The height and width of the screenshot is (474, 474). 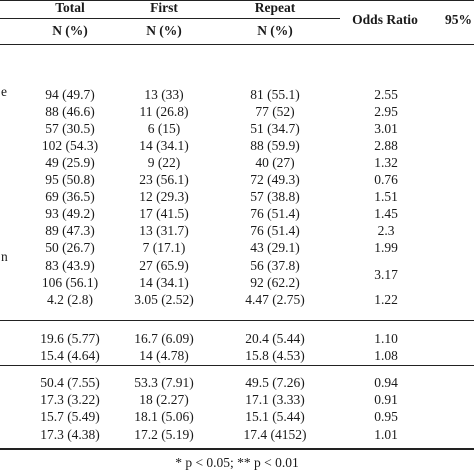 What do you see at coordinates (275, 400) in the screenshot?
I see `cell-repeat: 17.1 (3.33)` at bounding box center [275, 400].